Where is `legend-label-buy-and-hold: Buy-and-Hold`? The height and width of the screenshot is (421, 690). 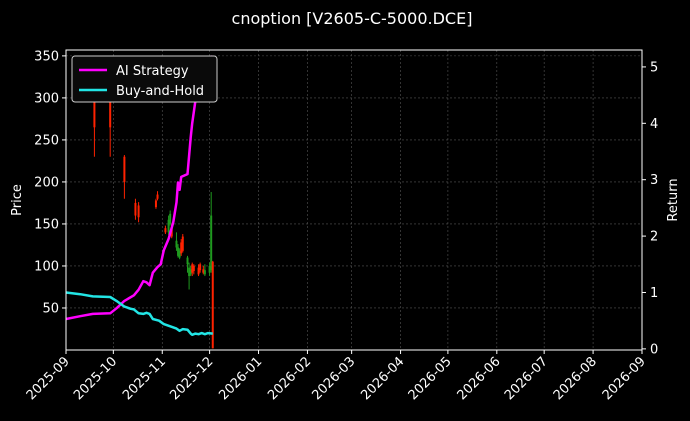
legend-label-buy-and-hold: Buy-and-Hold is located at coordinates (160, 91).